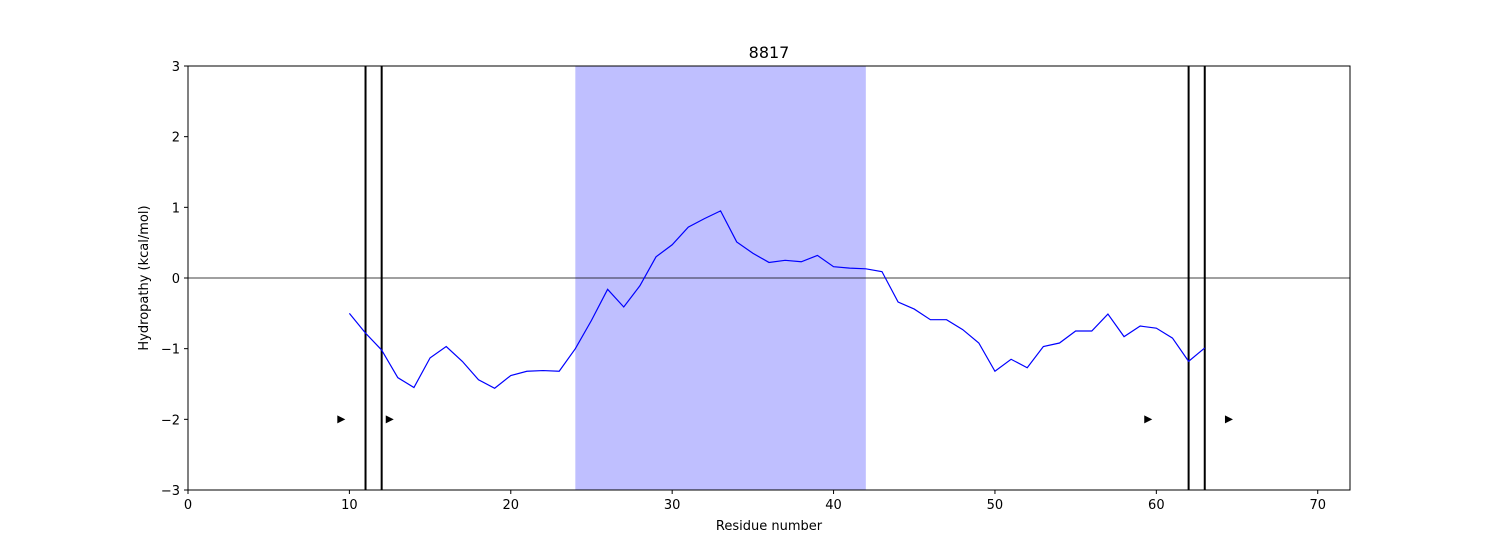  Describe the element at coordinates (170, 350) in the screenshot. I see `y-tick-label-2: −1` at that location.